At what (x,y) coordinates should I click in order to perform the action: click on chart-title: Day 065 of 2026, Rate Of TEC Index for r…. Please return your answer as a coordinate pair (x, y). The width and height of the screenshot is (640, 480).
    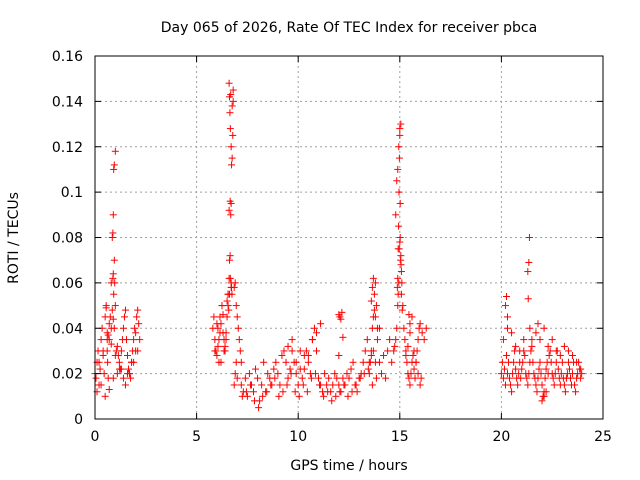
    Looking at the image, I should click on (349, 28).